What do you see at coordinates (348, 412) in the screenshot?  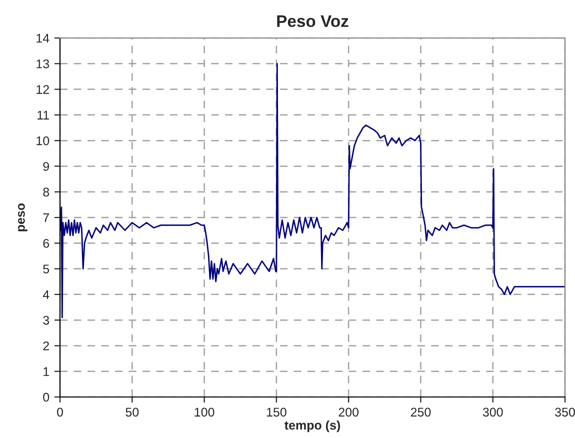 I see `x-tick-label: 200` at bounding box center [348, 412].